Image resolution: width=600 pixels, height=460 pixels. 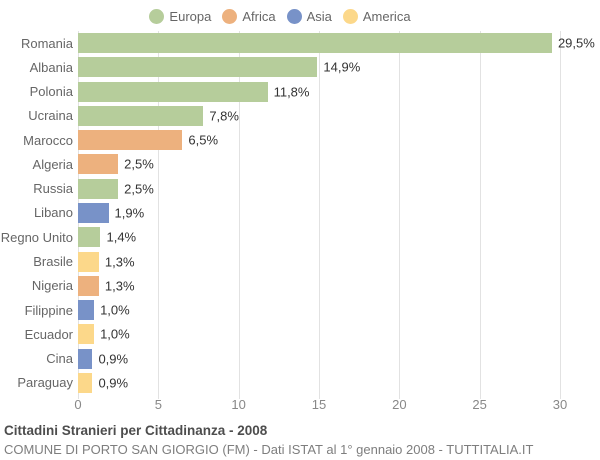 I want to click on bar-track: 11,8%, so click(x=339, y=92).